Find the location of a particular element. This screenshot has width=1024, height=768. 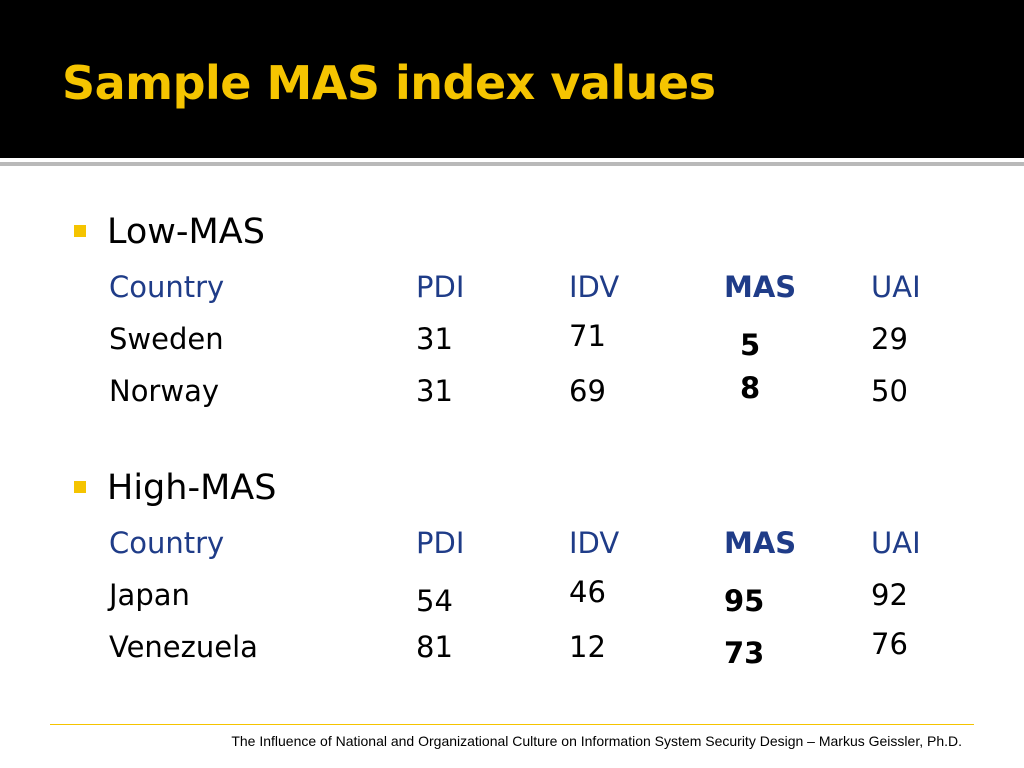

country-cell: Norway is located at coordinates (164, 391).